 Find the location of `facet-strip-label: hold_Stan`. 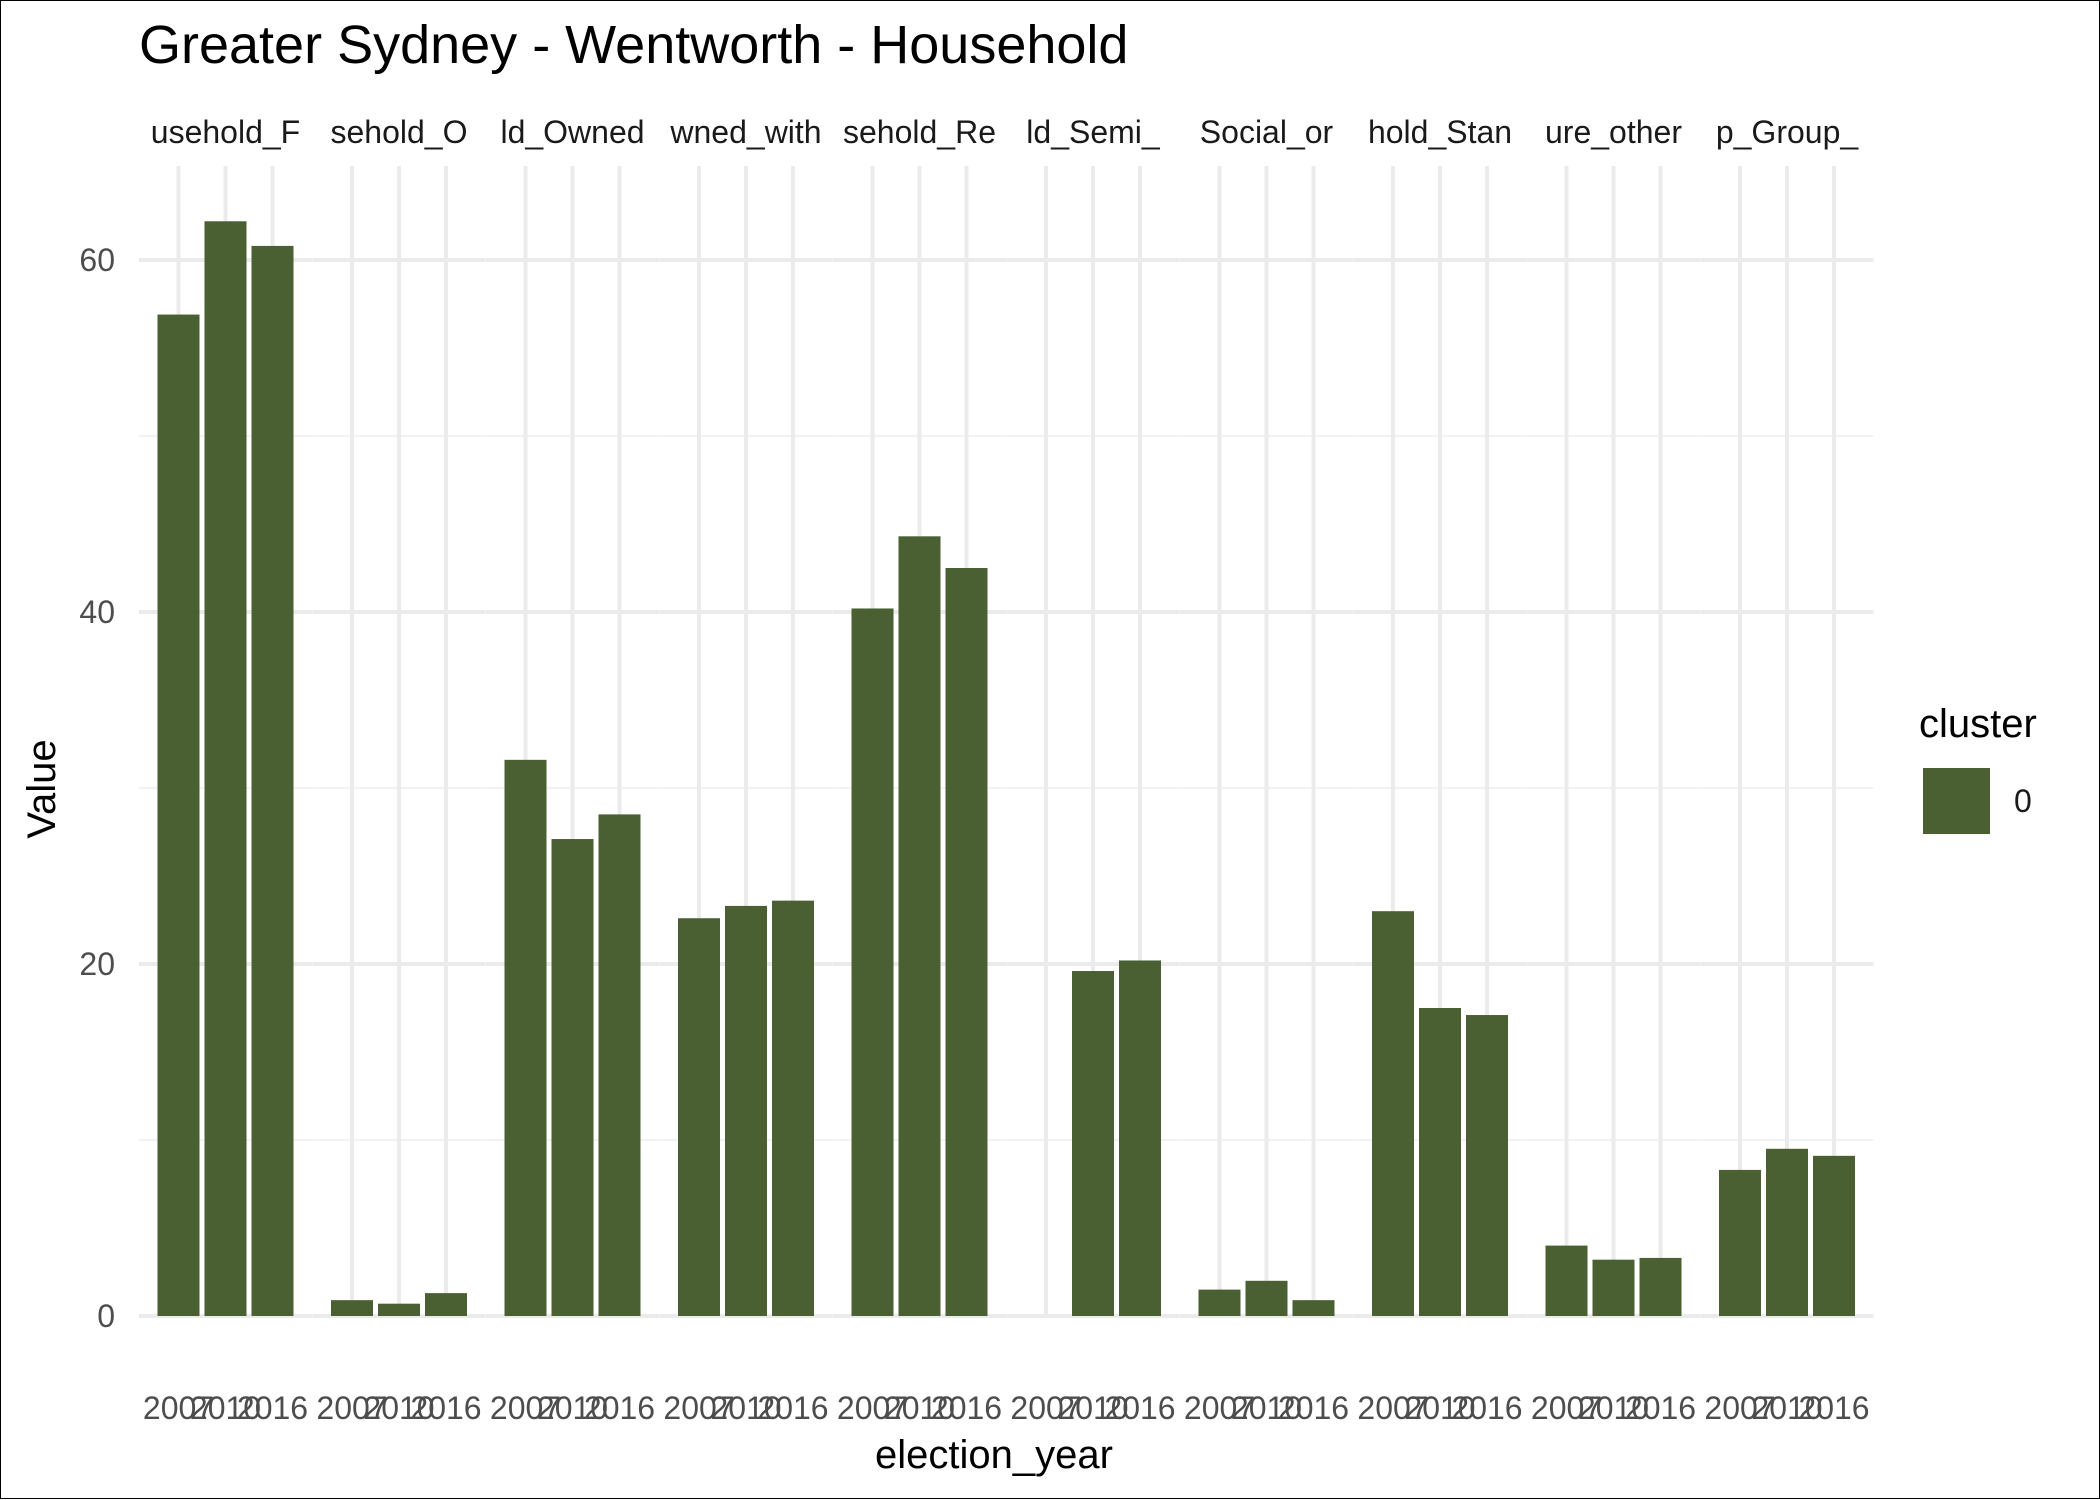

facet-strip-label: hold_Stan is located at coordinates (1440, 132).